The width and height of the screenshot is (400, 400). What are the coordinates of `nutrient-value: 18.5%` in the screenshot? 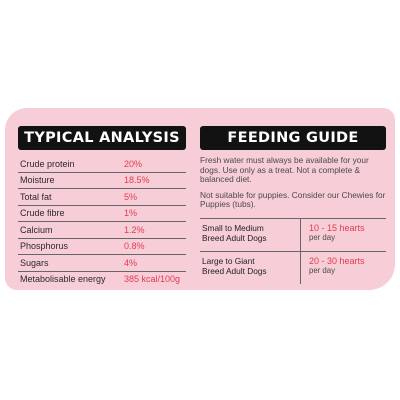 It's located at (137, 180).